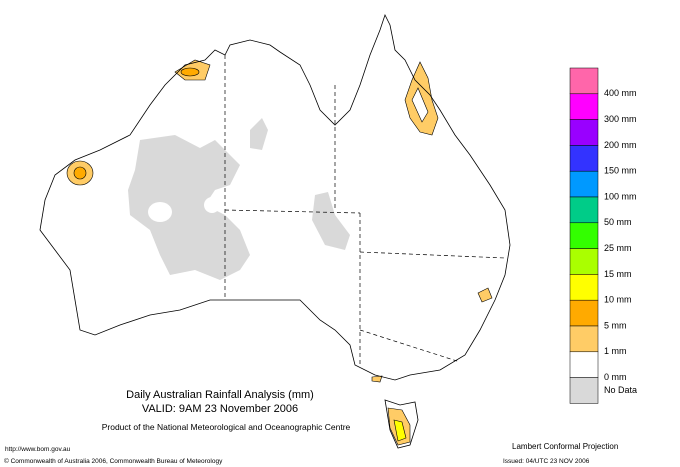  I want to click on no-data-holes, so click(184, 209).